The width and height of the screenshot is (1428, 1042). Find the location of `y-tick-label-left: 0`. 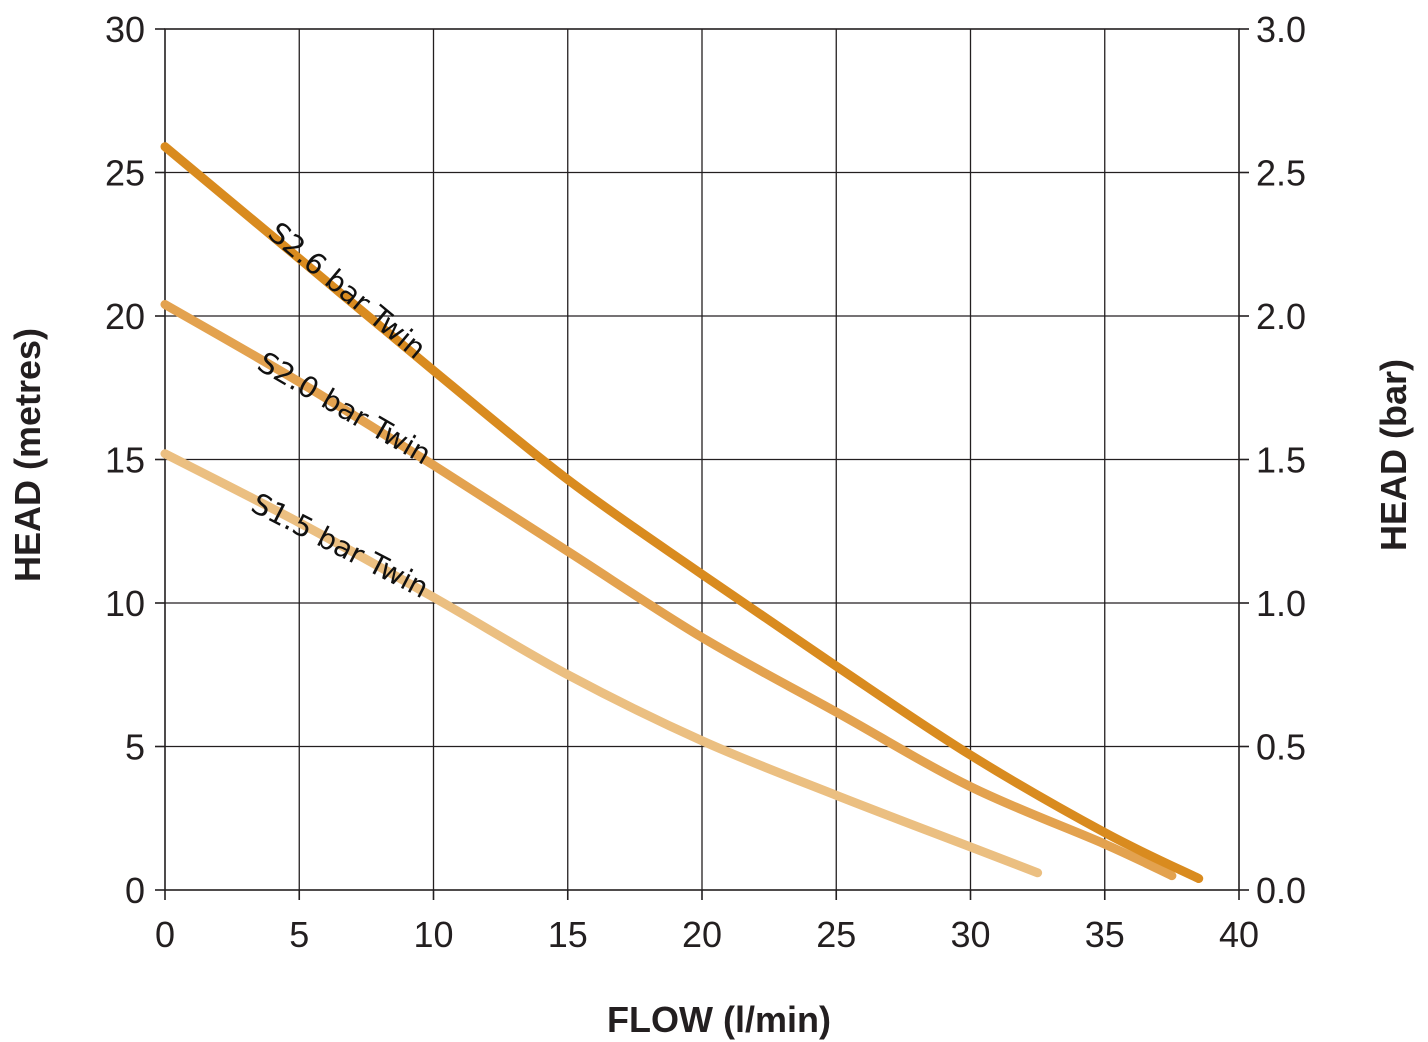

y-tick-label-left: 0 is located at coordinates (135, 890).